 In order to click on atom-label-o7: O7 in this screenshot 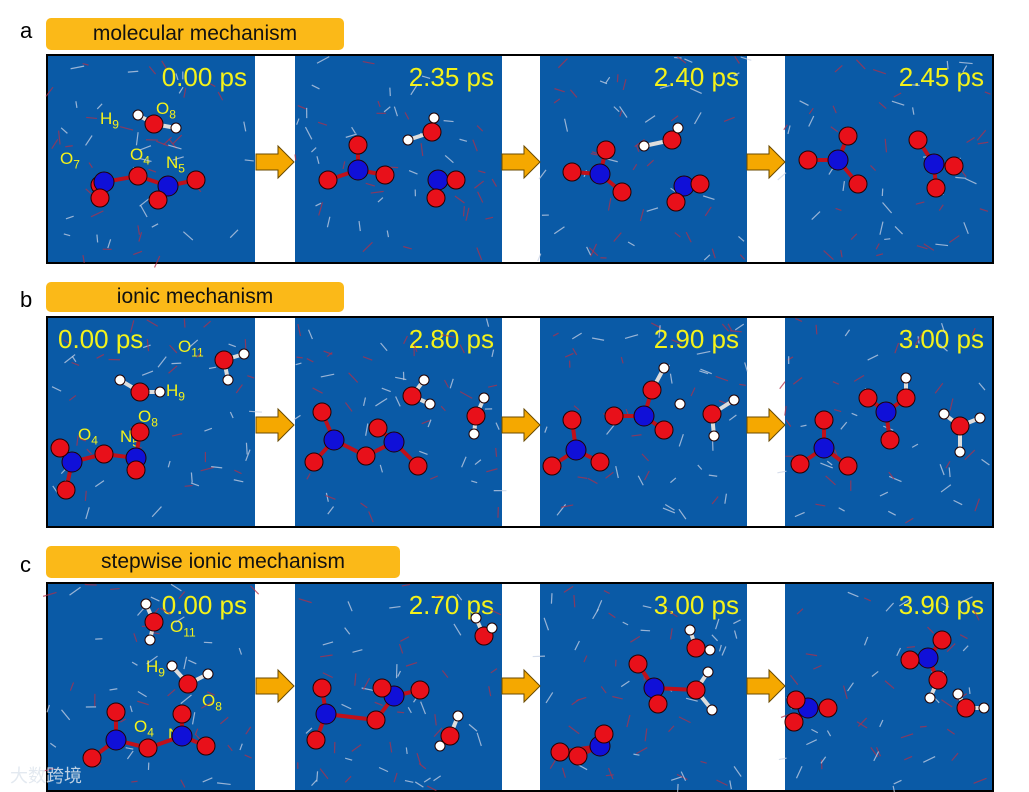, I will do `click(70, 160)`.